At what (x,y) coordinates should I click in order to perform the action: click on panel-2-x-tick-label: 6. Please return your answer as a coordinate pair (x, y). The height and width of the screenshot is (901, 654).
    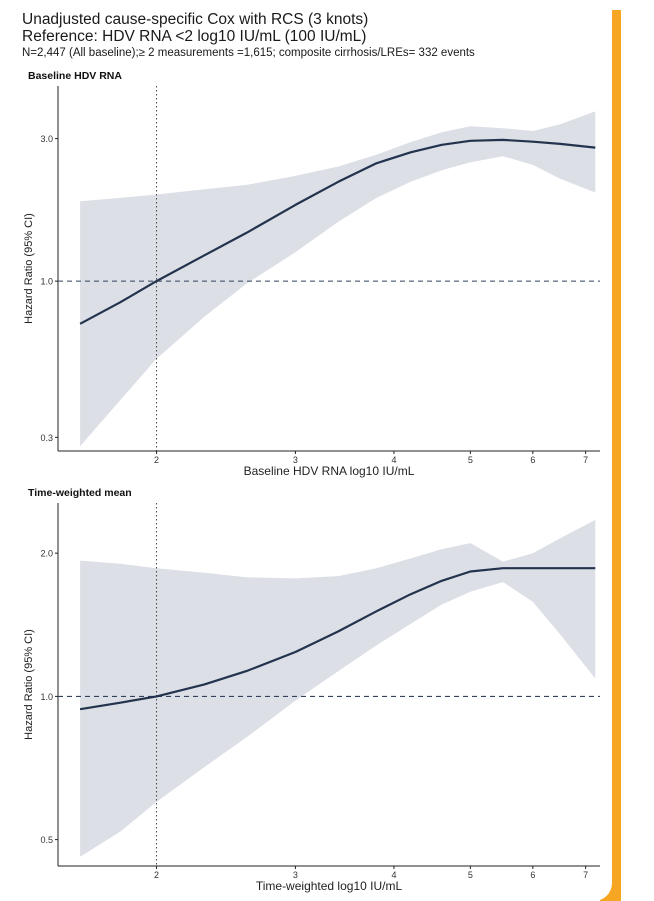
    Looking at the image, I should click on (532, 875).